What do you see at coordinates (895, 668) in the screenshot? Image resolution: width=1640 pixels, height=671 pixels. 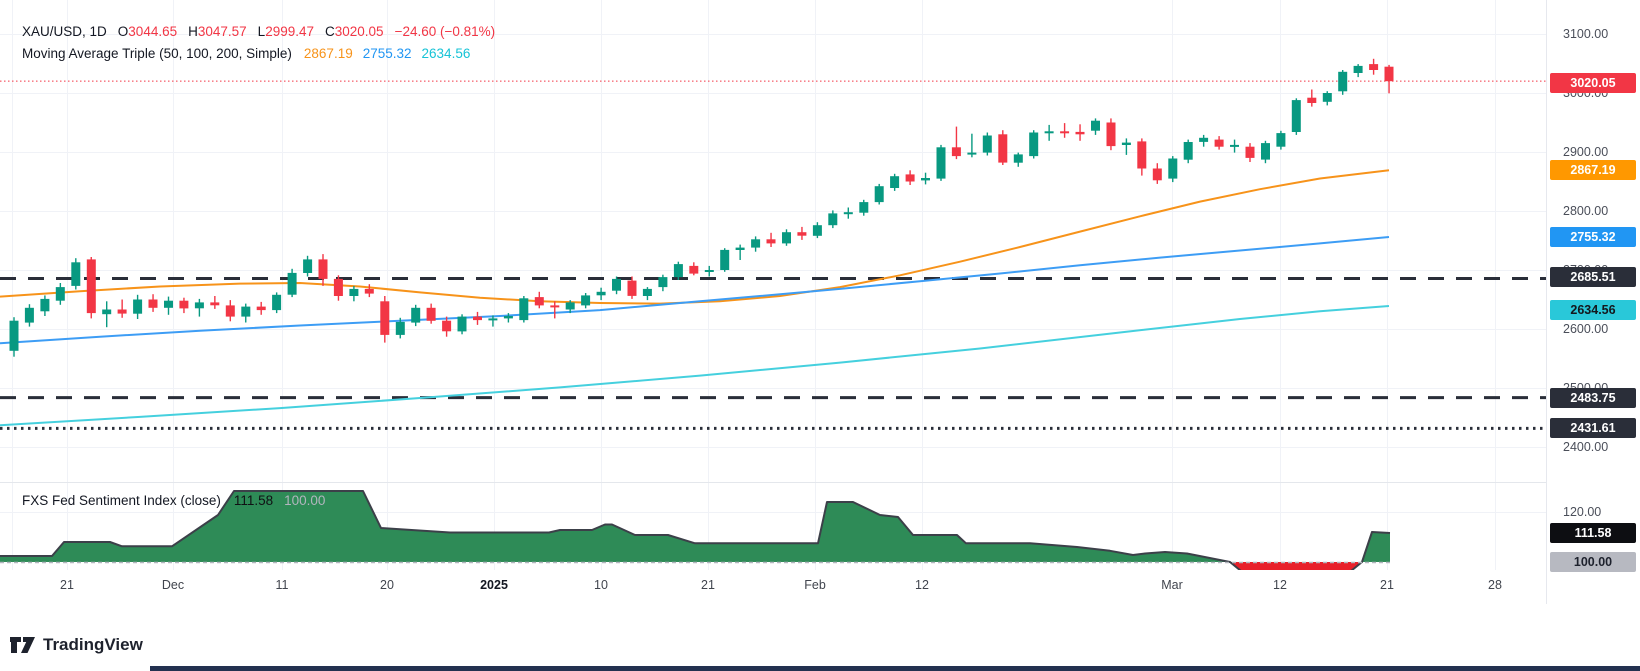 I see `bottom-page-bar` at bounding box center [895, 668].